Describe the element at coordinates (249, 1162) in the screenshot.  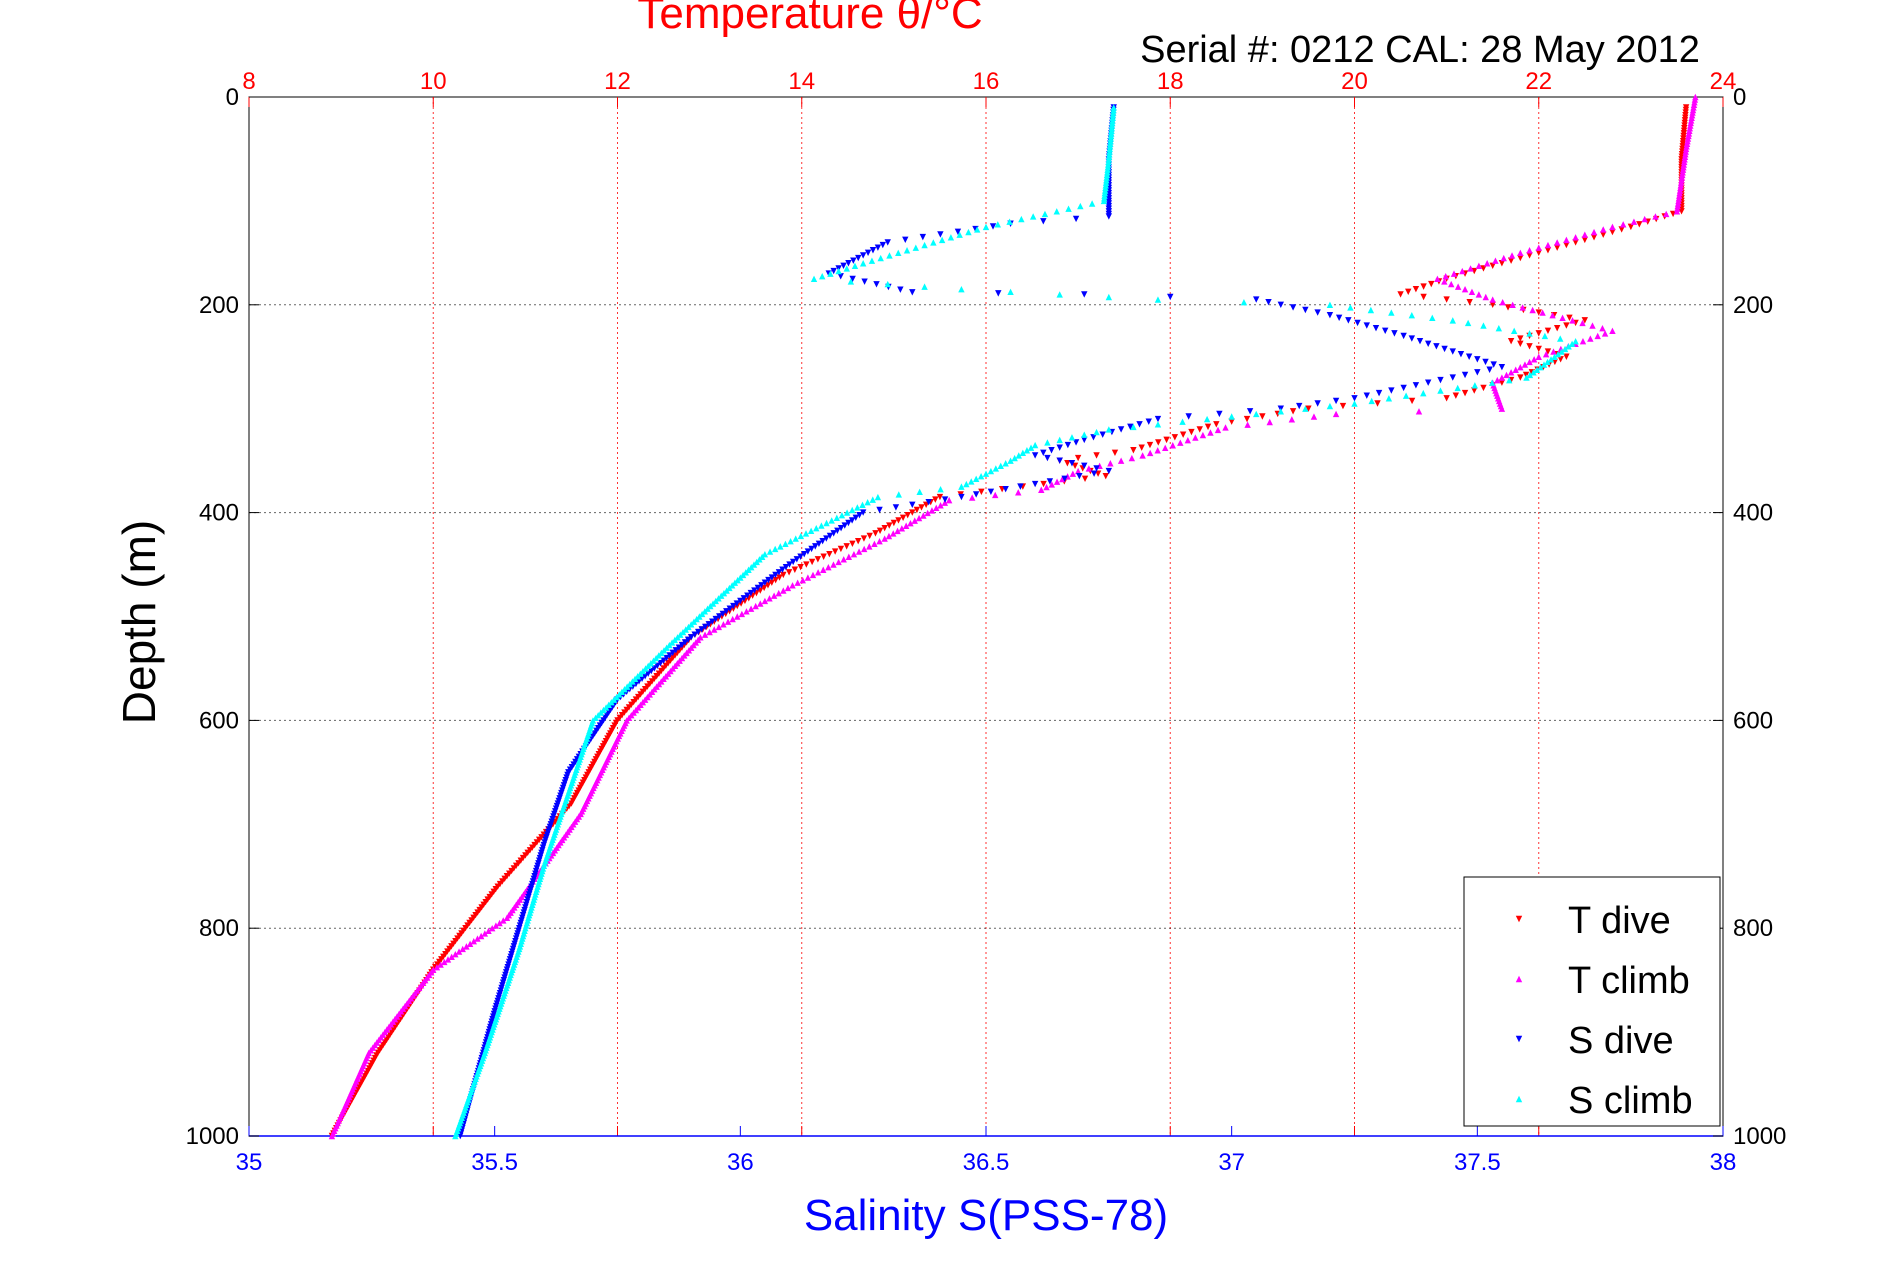
I see `salinity-tick-label: 35` at that location.